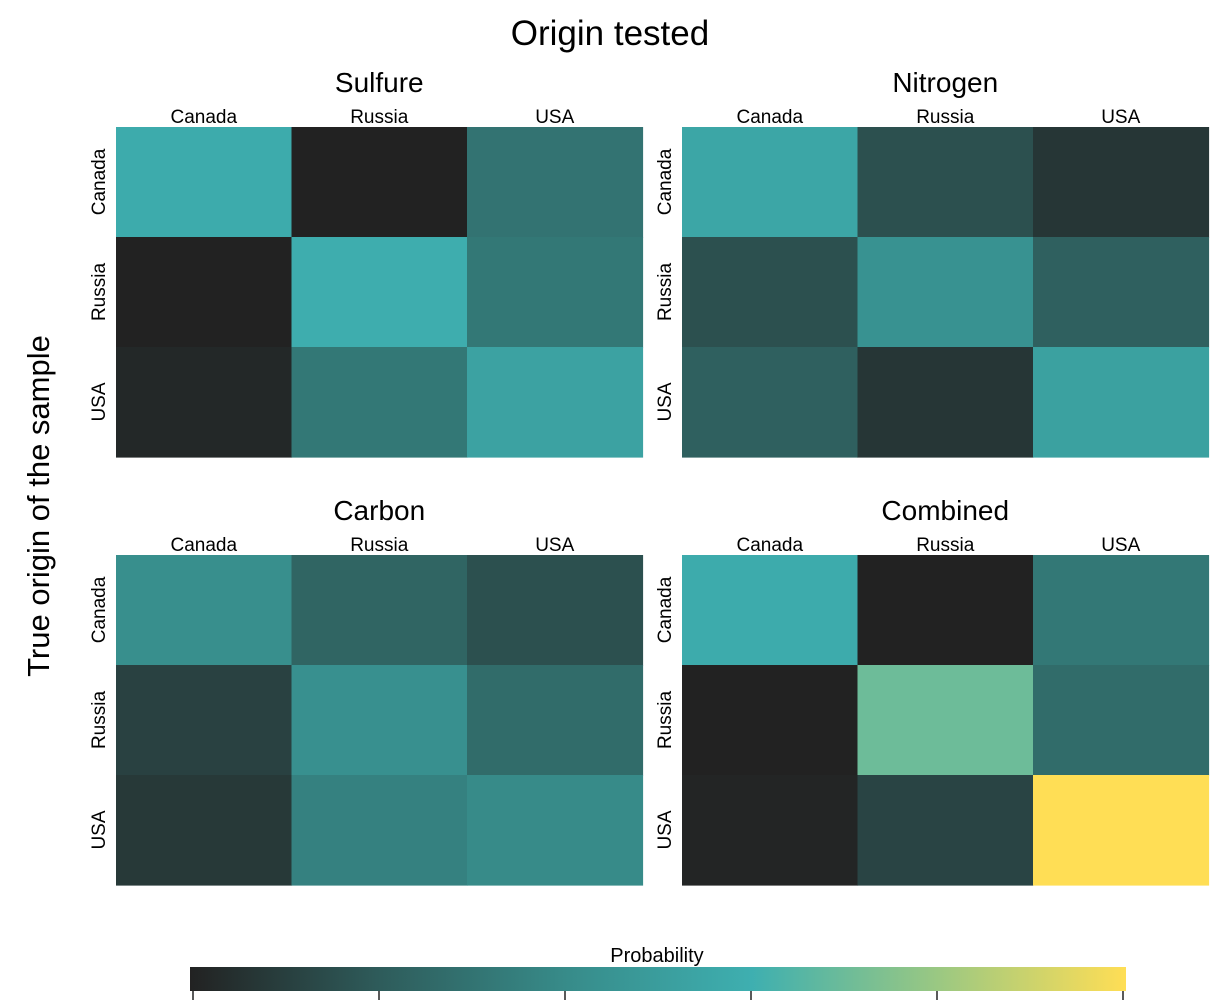 This screenshot has width=1220, height=1003. I want to click on panel-title: Carbon, so click(379, 510).